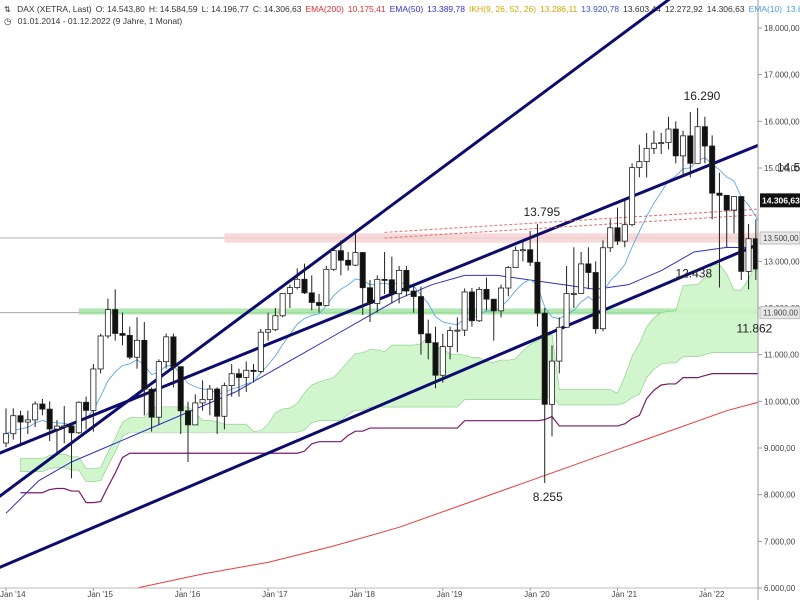  I want to click on legend-entry: C: 14.306,63, so click(277, 9).